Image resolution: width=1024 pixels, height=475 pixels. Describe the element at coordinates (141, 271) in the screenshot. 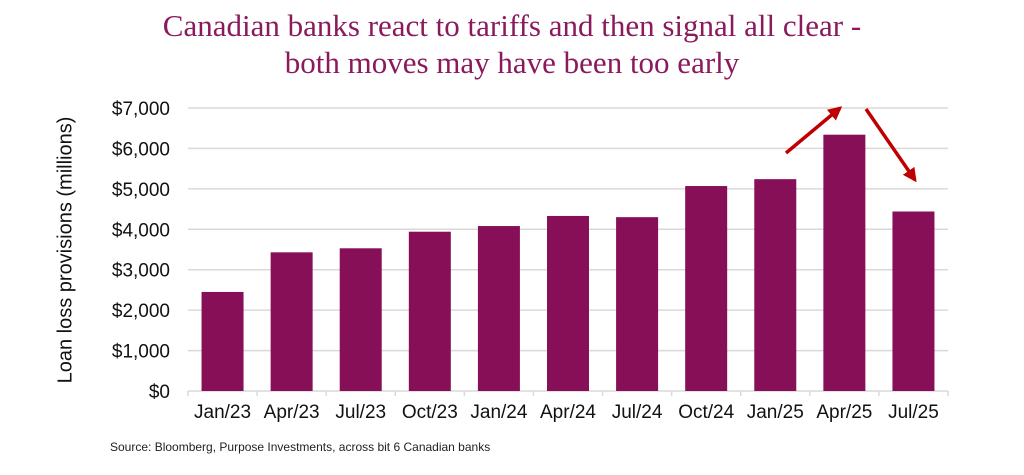

I see `y-tick-label: $3,000` at that location.